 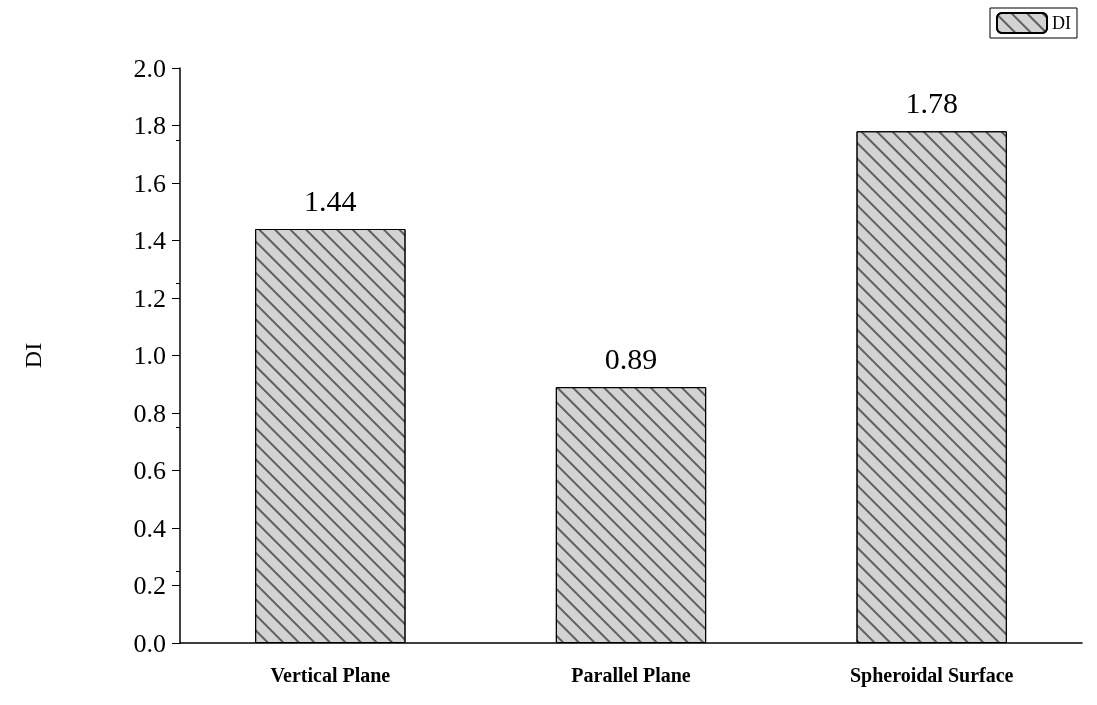 What do you see at coordinates (330, 200) in the screenshot?
I see `data-label: 1.44` at bounding box center [330, 200].